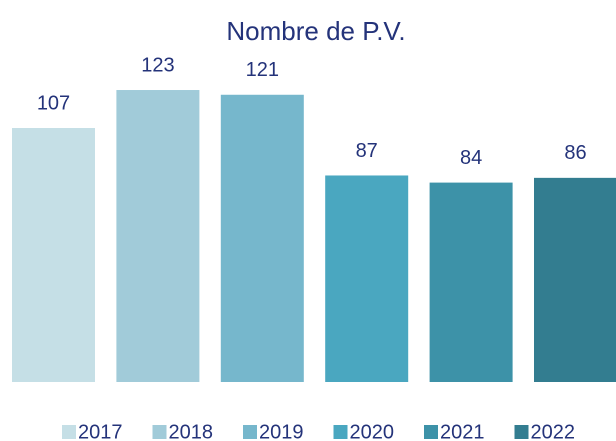  What do you see at coordinates (553, 431) in the screenshot?
I see `legend-label: 2022` at bounding box center [553, 431].